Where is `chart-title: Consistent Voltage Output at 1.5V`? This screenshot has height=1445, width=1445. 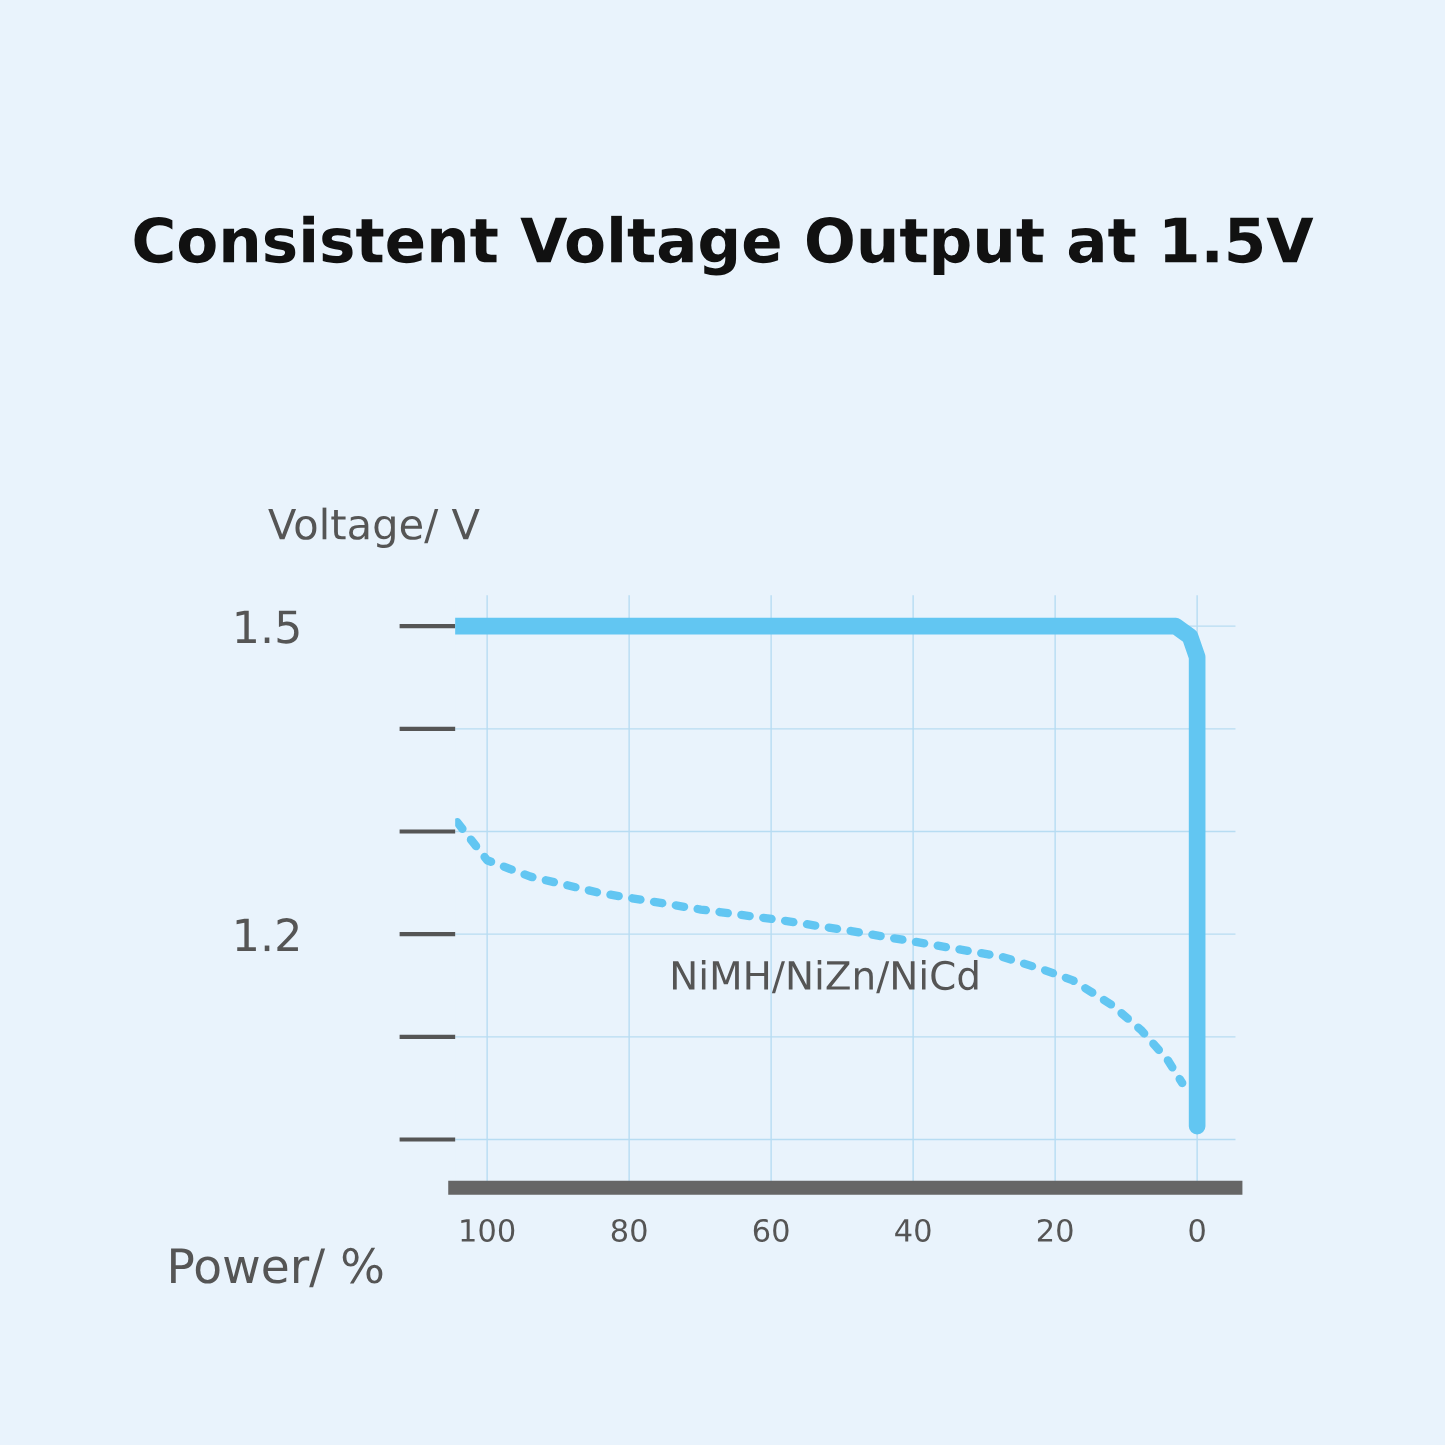 chart-title: Consistent Voltage Output at 1.5V is located at coordinates (724, 245).